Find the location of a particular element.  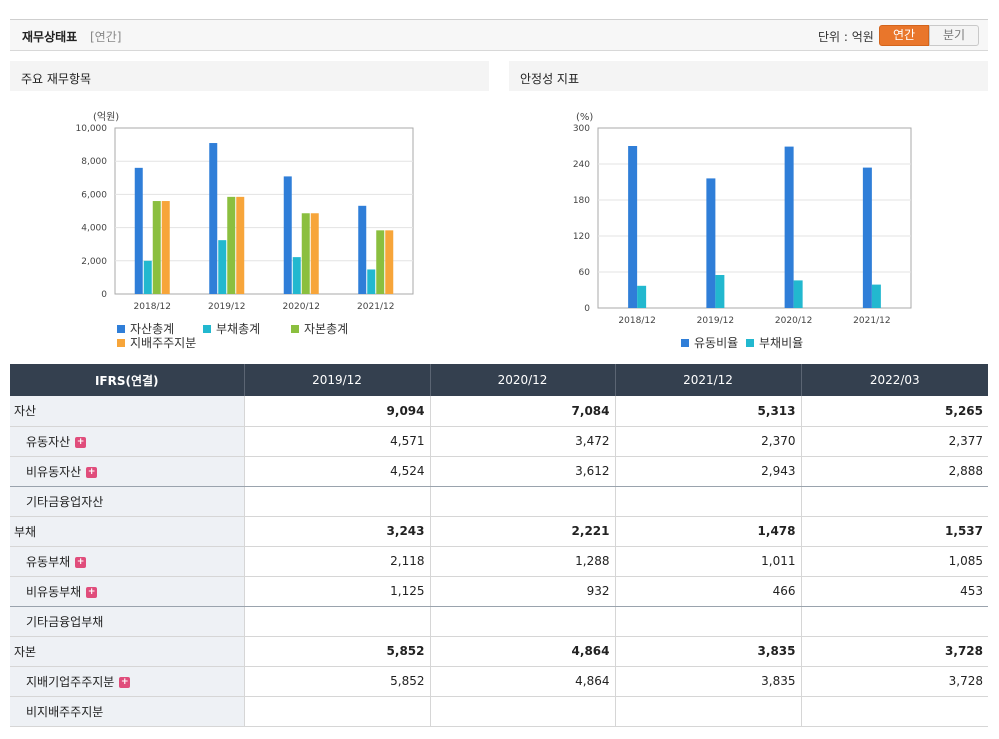

left-panel-title: 주요 재무항목 is located at coordinates (249, 76).